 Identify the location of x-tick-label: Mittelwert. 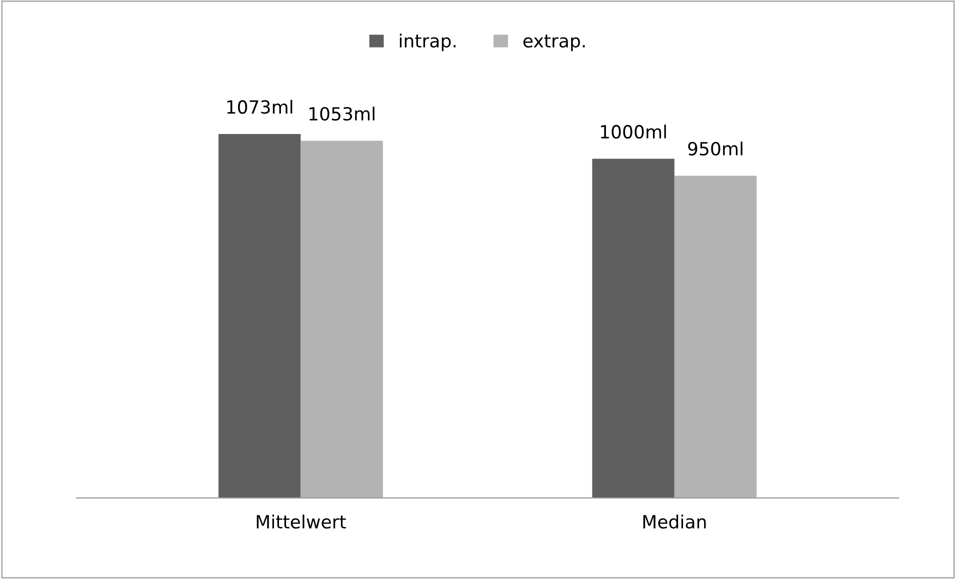
(301, 521).